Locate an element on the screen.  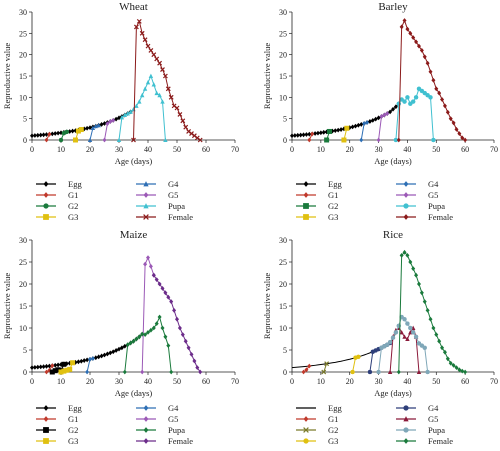
series-g1 is located at coordinates (49, 369).